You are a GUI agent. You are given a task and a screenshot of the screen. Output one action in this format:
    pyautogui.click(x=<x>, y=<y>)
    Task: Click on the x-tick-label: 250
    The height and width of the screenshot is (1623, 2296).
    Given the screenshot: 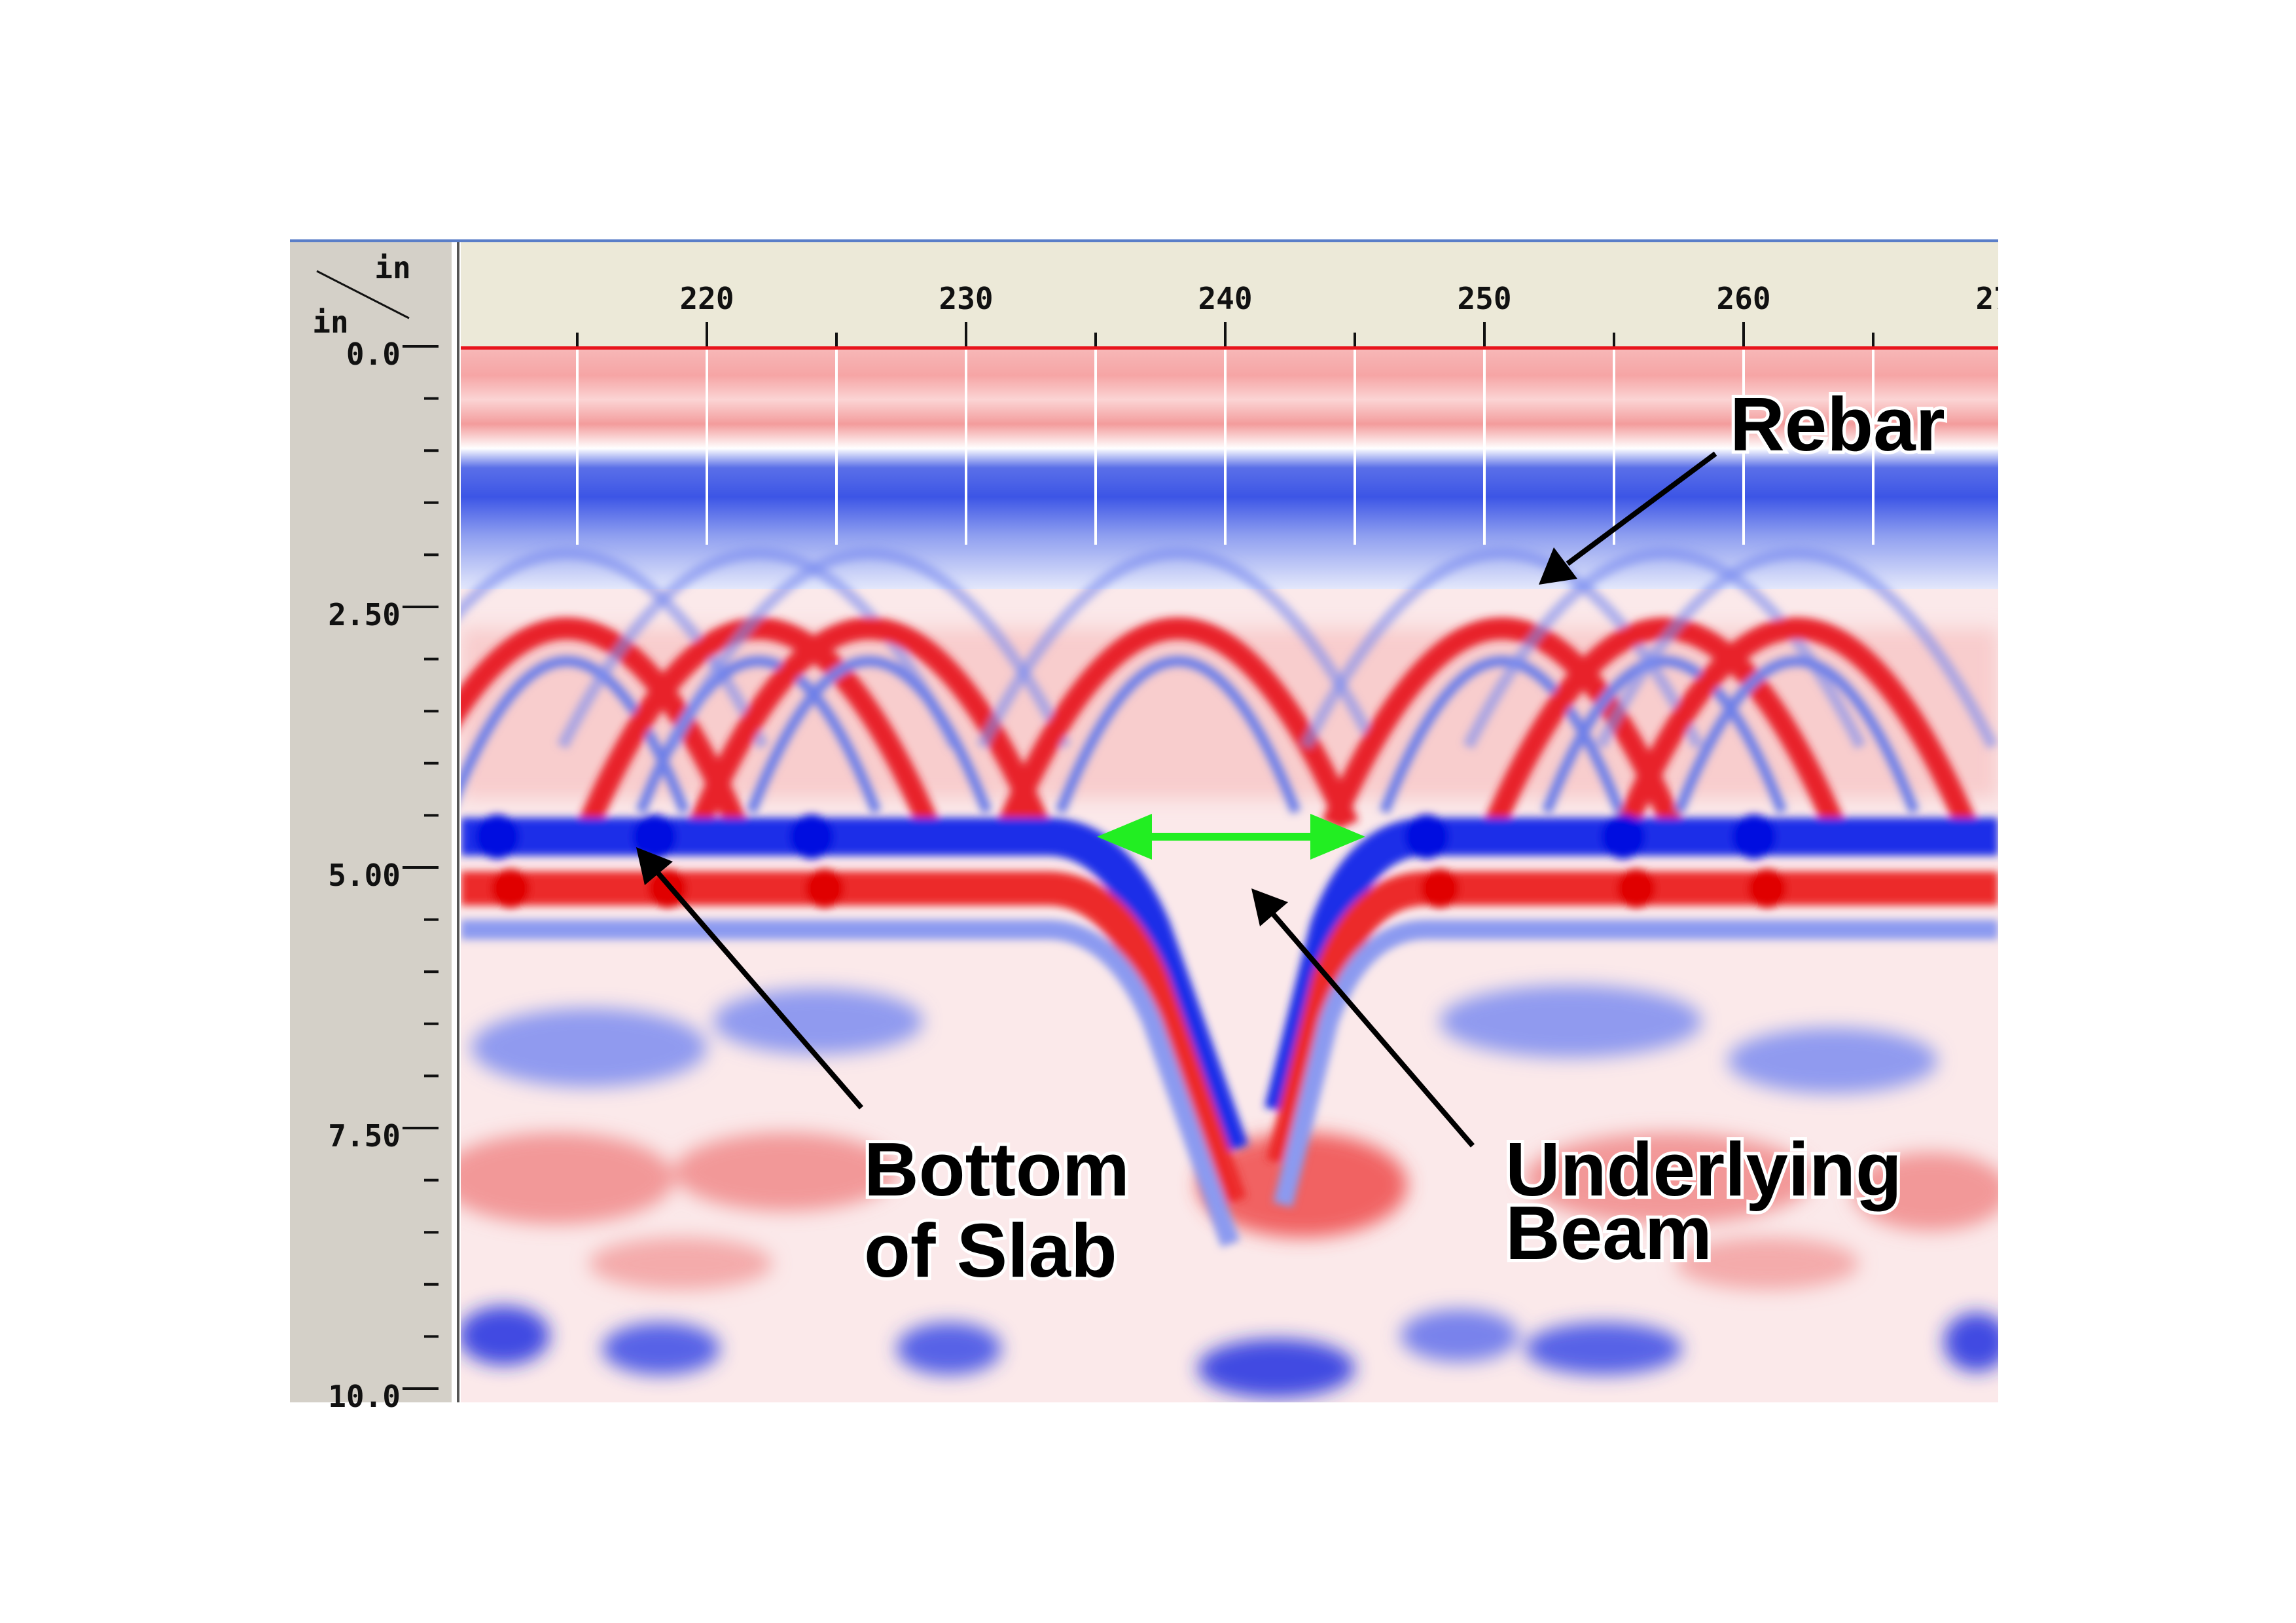 What is the action you would take?
    pyautogui.click(x=1484, y=298)
    